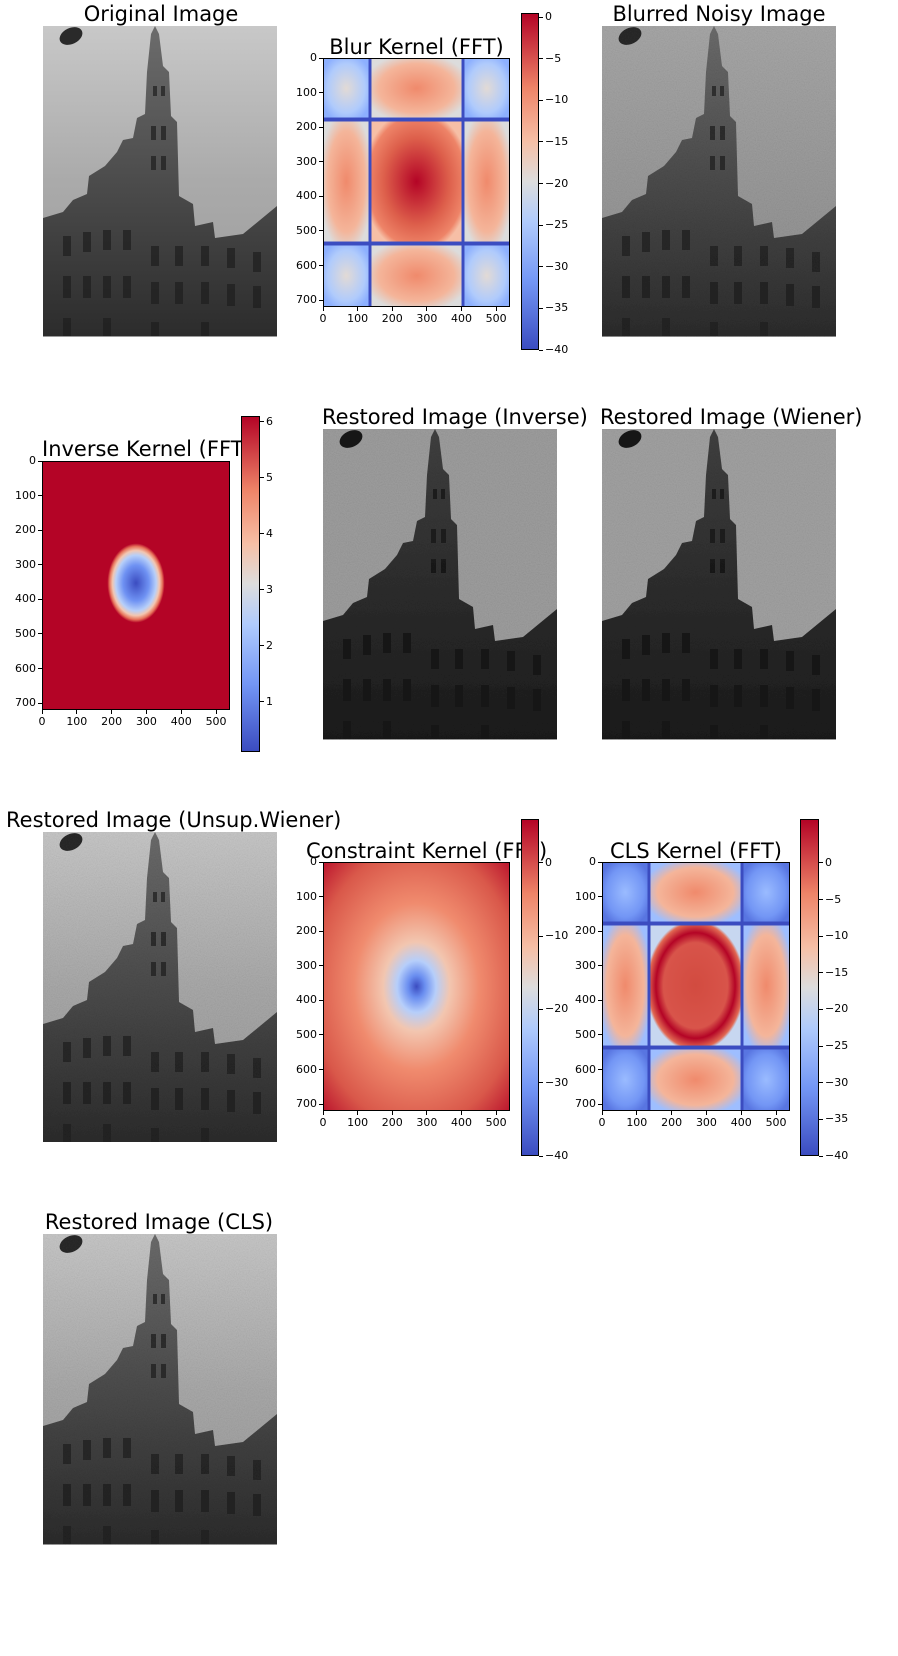 The height and width of the screenshot is (1656, 898). What do you see at coordinates (147, 449) in the screenshot?
I see `panel-title: Inverse Kernel (FFT)` at bounding box center [147, 449].